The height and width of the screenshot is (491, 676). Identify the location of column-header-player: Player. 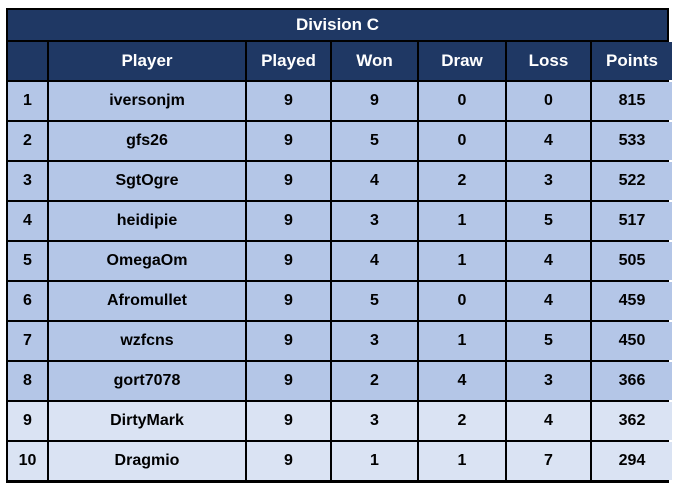
(147, 61).